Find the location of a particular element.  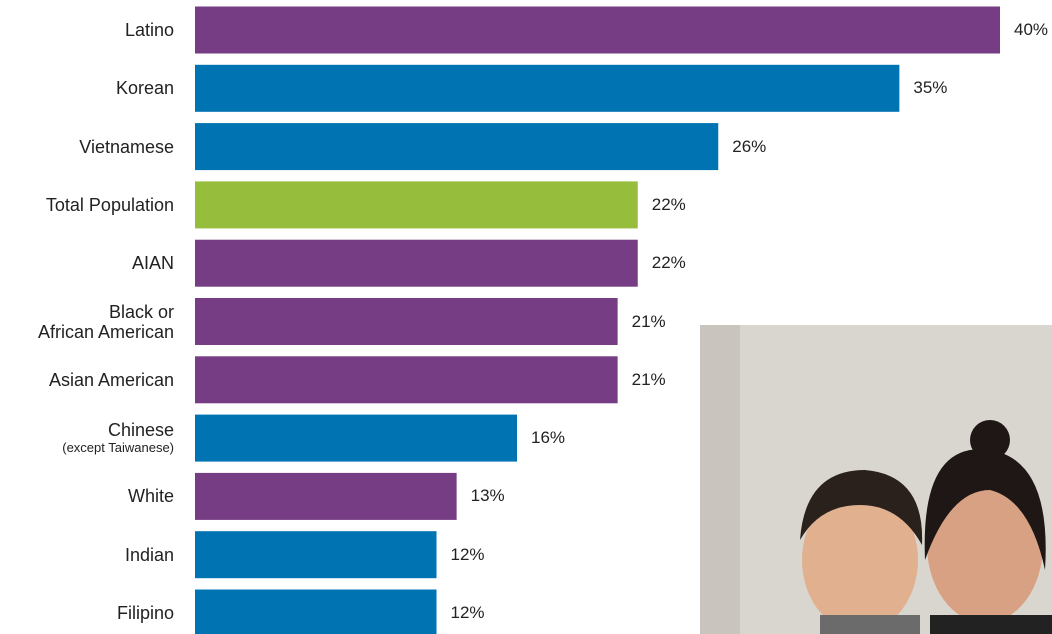

category-text: Filipino is located at coordinates (145, 613).